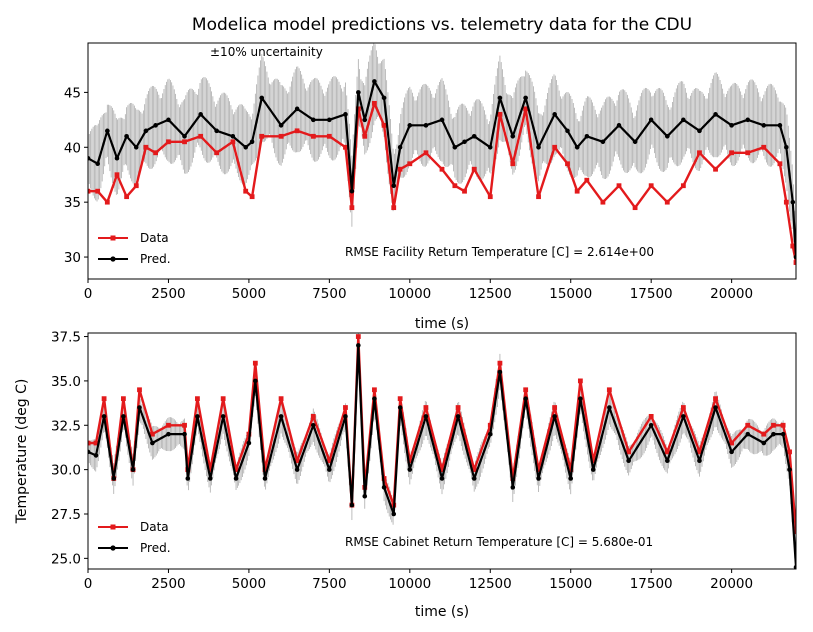  Describe the element at coordinates (72, 203) in the screenshot. I see `facility-y-tick-label: 35` at that location.